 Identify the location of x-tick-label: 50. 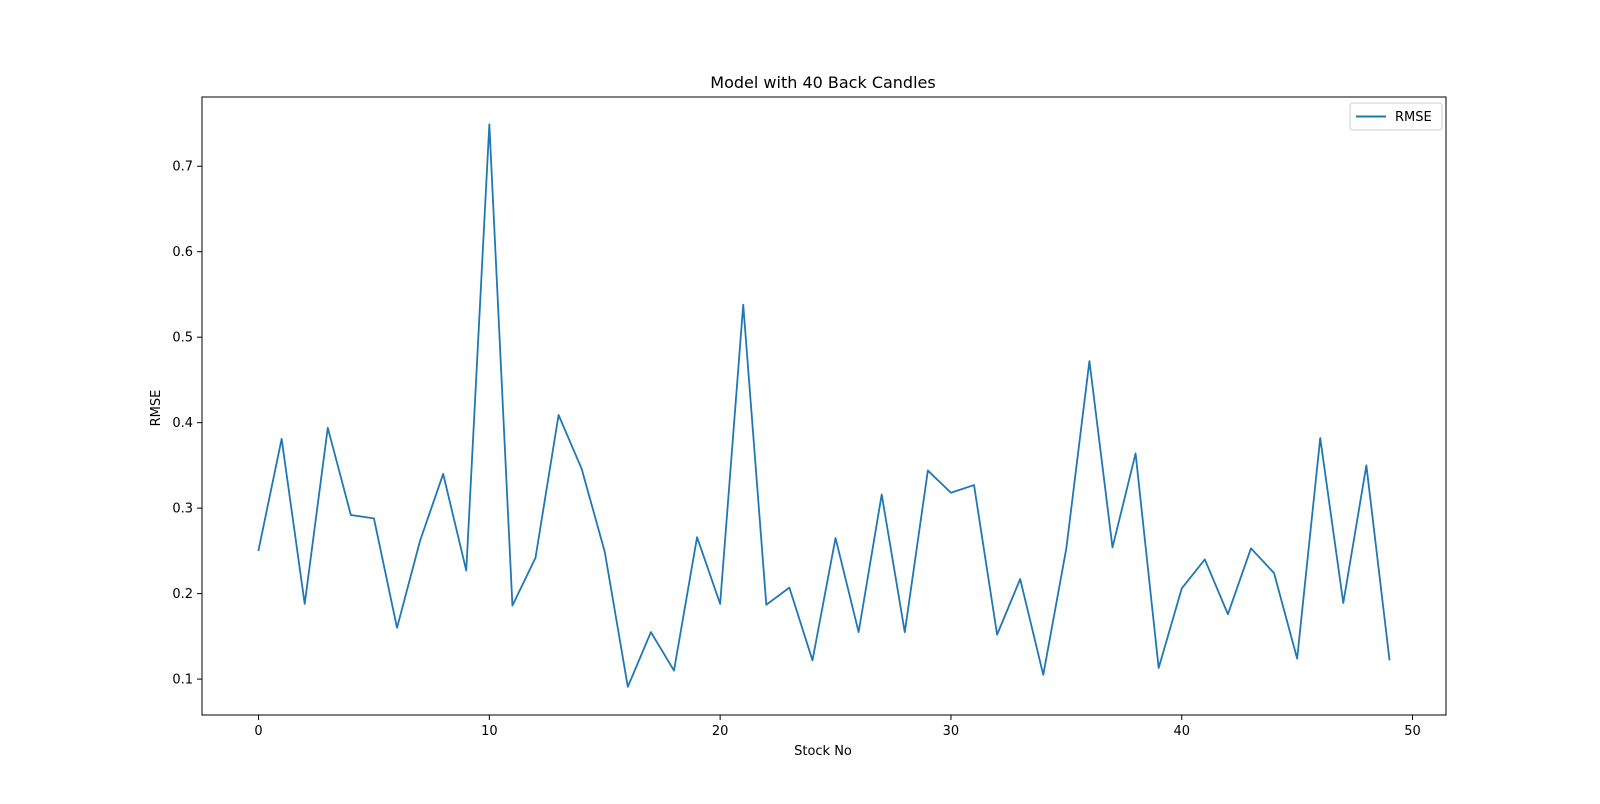
(1412, 731).